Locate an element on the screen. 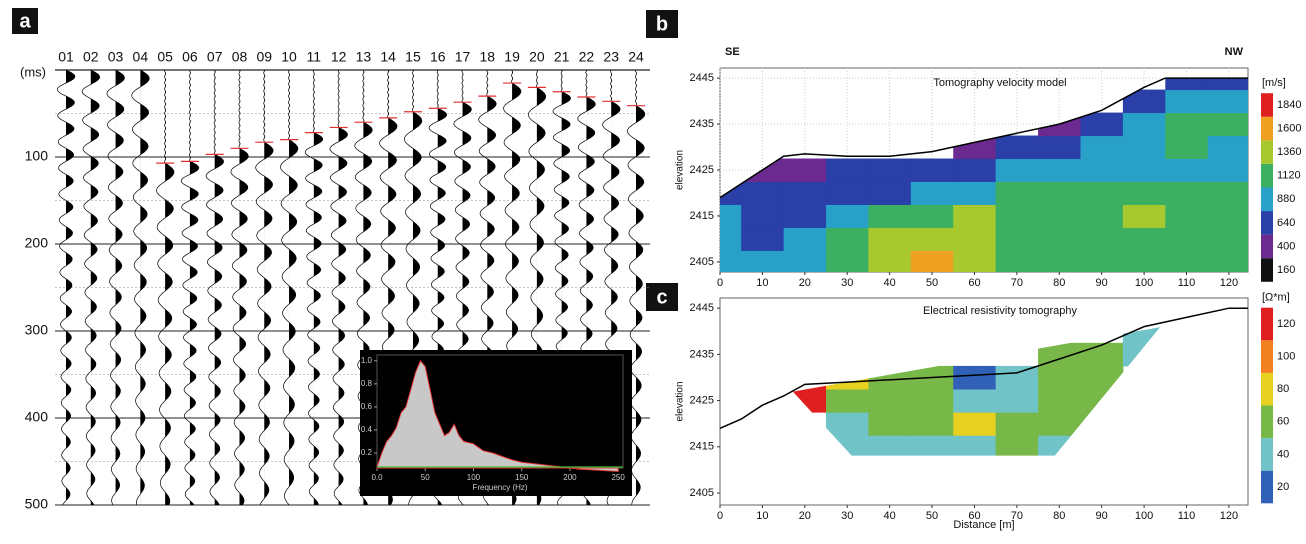 The width and height of the screenshot is (1306, 544). y-tick-label: 0.4 is located at coordinates (367, 429).